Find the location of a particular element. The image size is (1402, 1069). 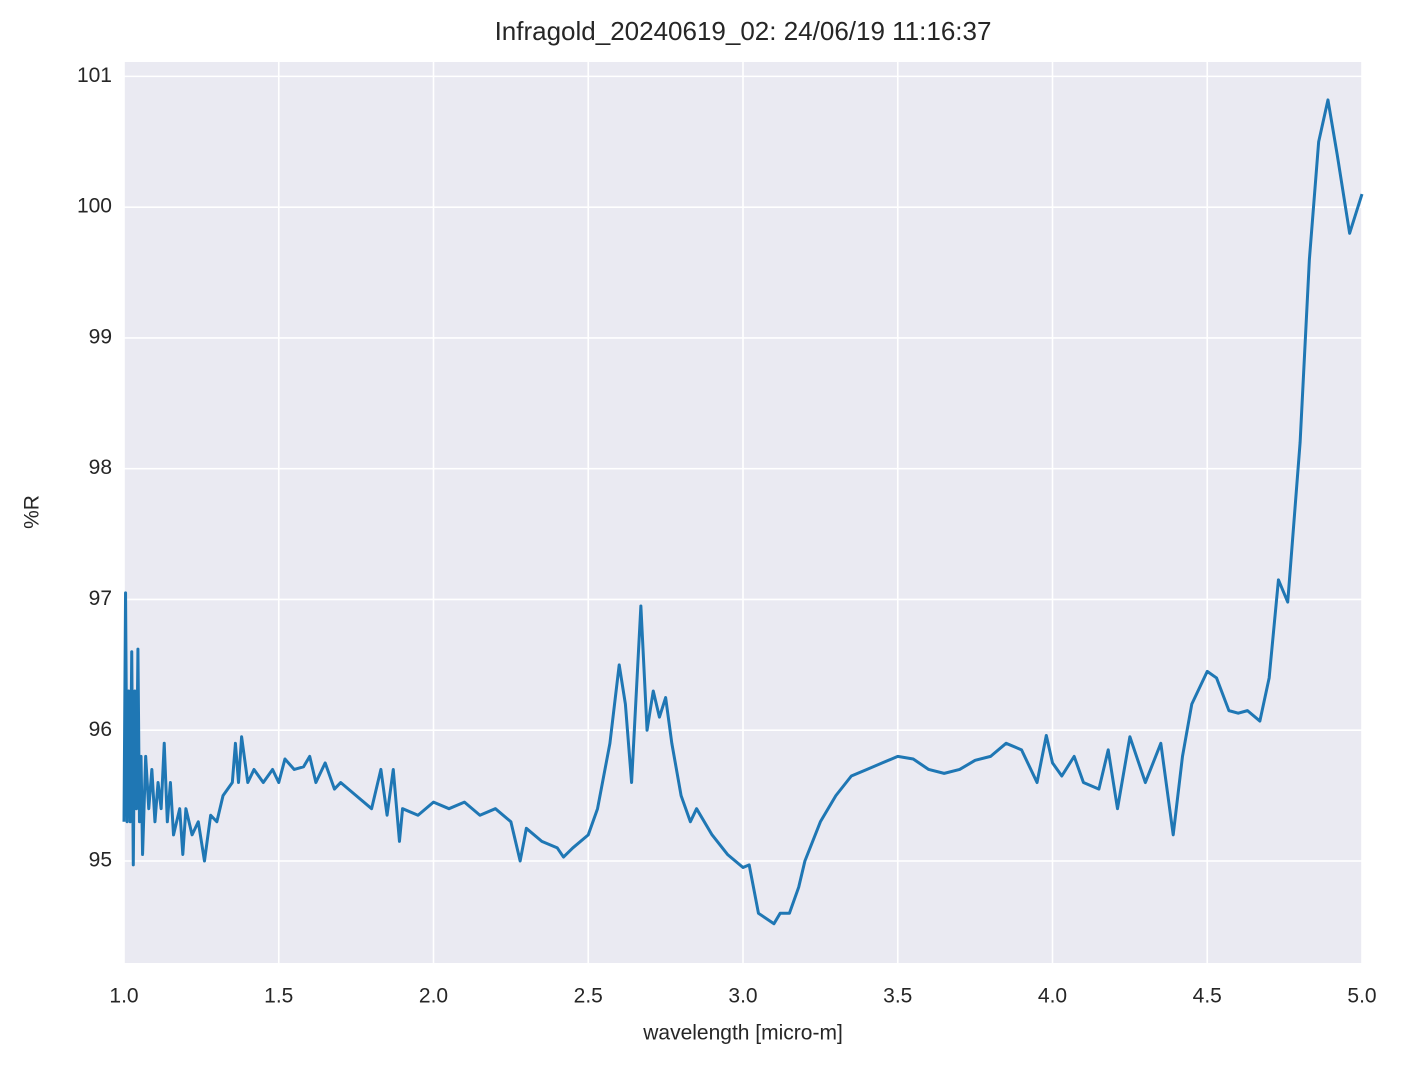

y-tick-label: 96 is located at coordinates (100, 729).